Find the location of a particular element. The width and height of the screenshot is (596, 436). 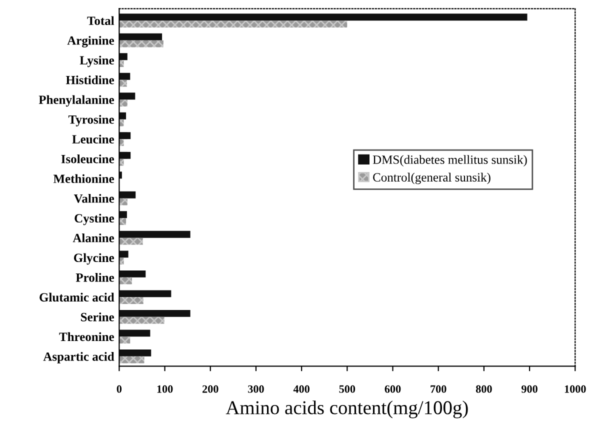

y-tick-label: Tyrosine is located at coordinates (91, 120).